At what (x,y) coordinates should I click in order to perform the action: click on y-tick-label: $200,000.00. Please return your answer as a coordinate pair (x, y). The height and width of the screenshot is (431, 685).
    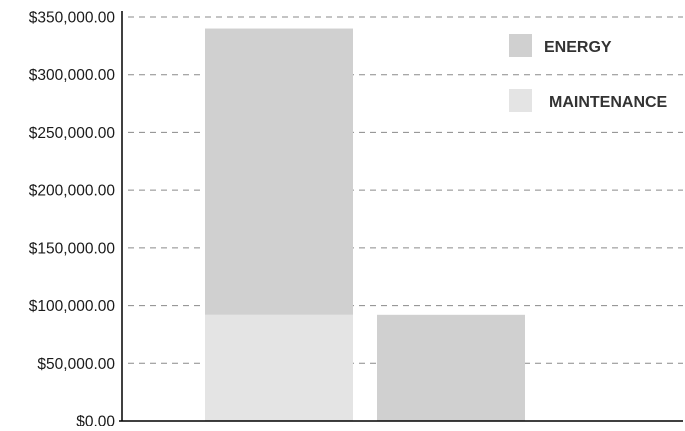
    Looking at the image, I should click on (72, 191).